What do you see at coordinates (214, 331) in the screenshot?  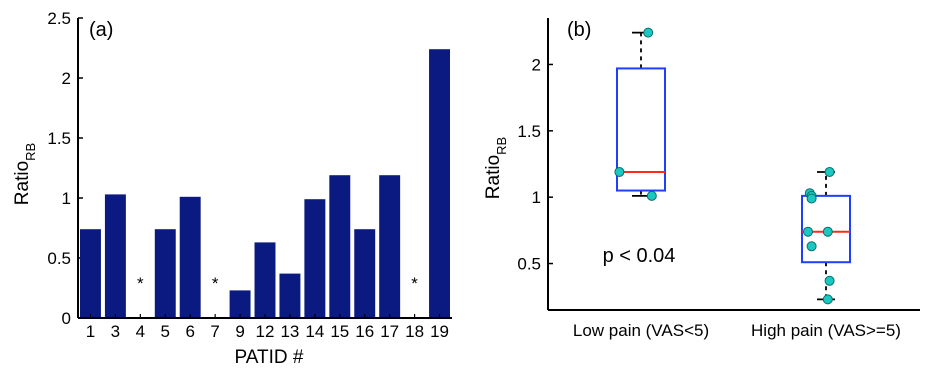 I see `x-tick-label: 7` at bounding box center [214, 331].